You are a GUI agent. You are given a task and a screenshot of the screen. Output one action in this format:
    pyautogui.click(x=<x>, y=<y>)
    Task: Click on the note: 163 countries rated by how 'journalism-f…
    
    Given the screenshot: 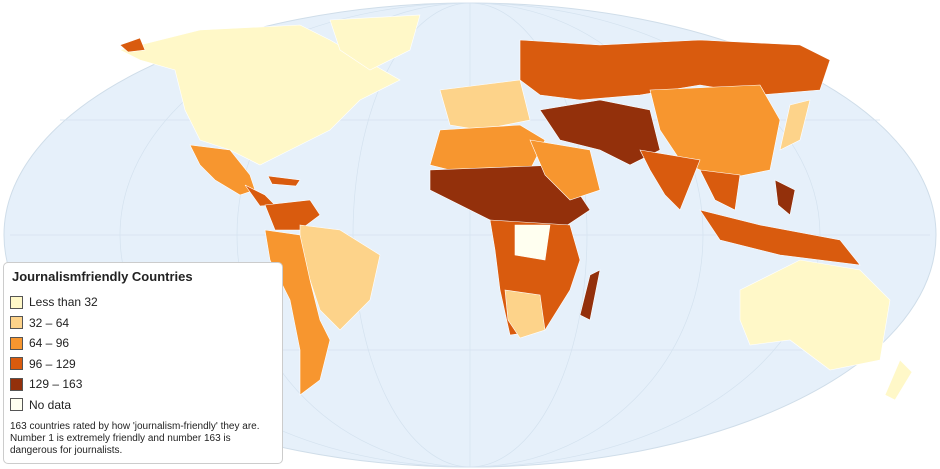 What is the action you would take?
    pyautogui.click(x=135, y=438)
    